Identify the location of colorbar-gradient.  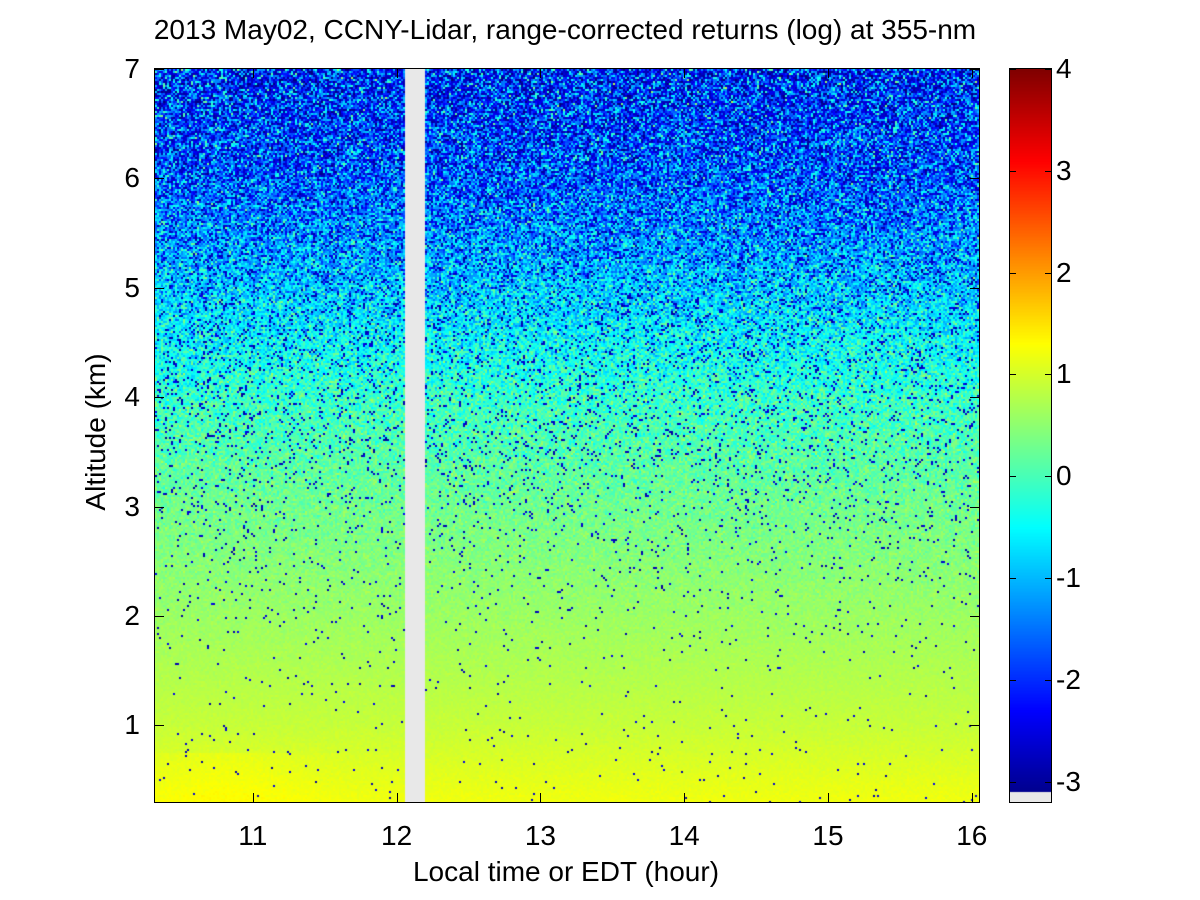
(1030, 435).